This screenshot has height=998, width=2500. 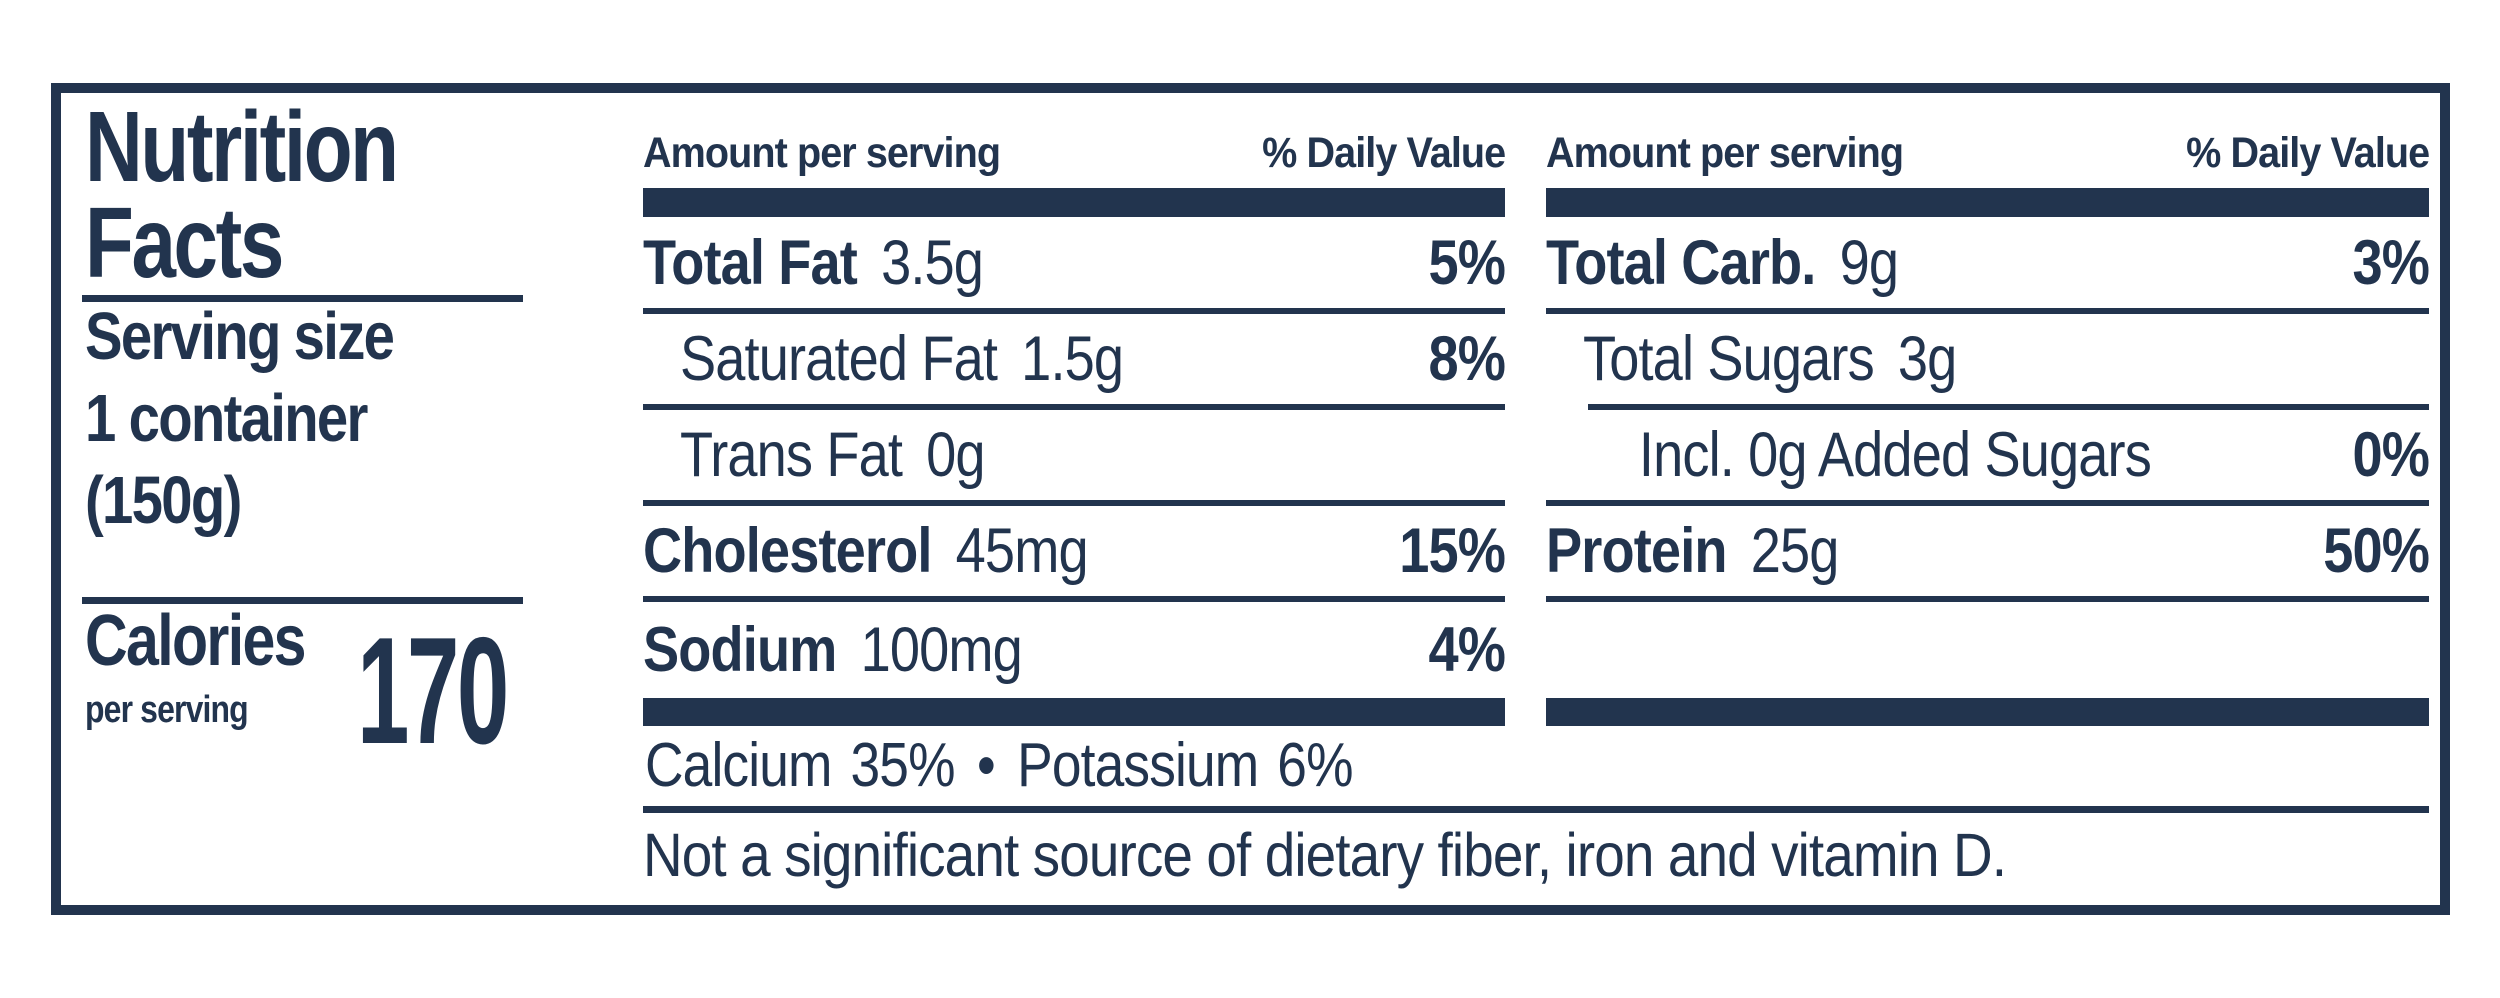 What do you see at coordinates (433, 691) in the screenshot?
I see `calories-value: 170` at bounding box center [433, 691].